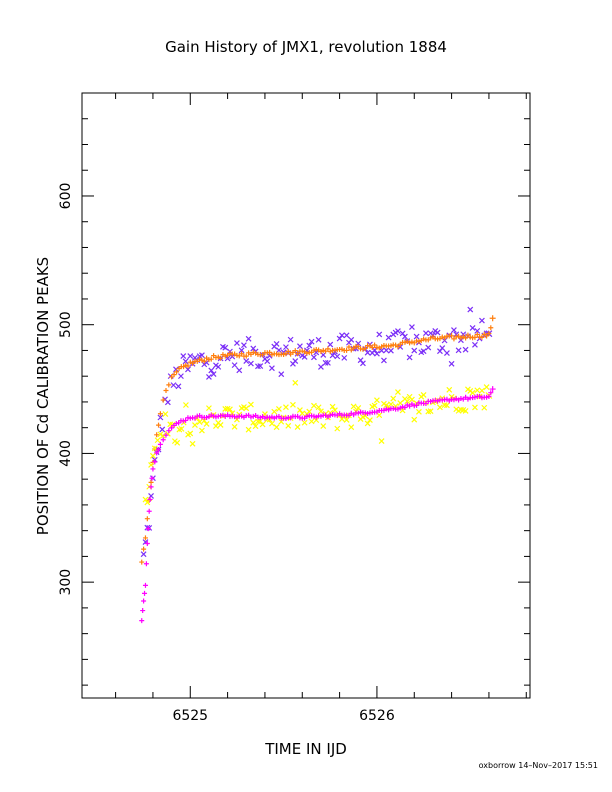 The image size is (612, 792). I want to click on x-tick-label: 6526, so click(377, 716).